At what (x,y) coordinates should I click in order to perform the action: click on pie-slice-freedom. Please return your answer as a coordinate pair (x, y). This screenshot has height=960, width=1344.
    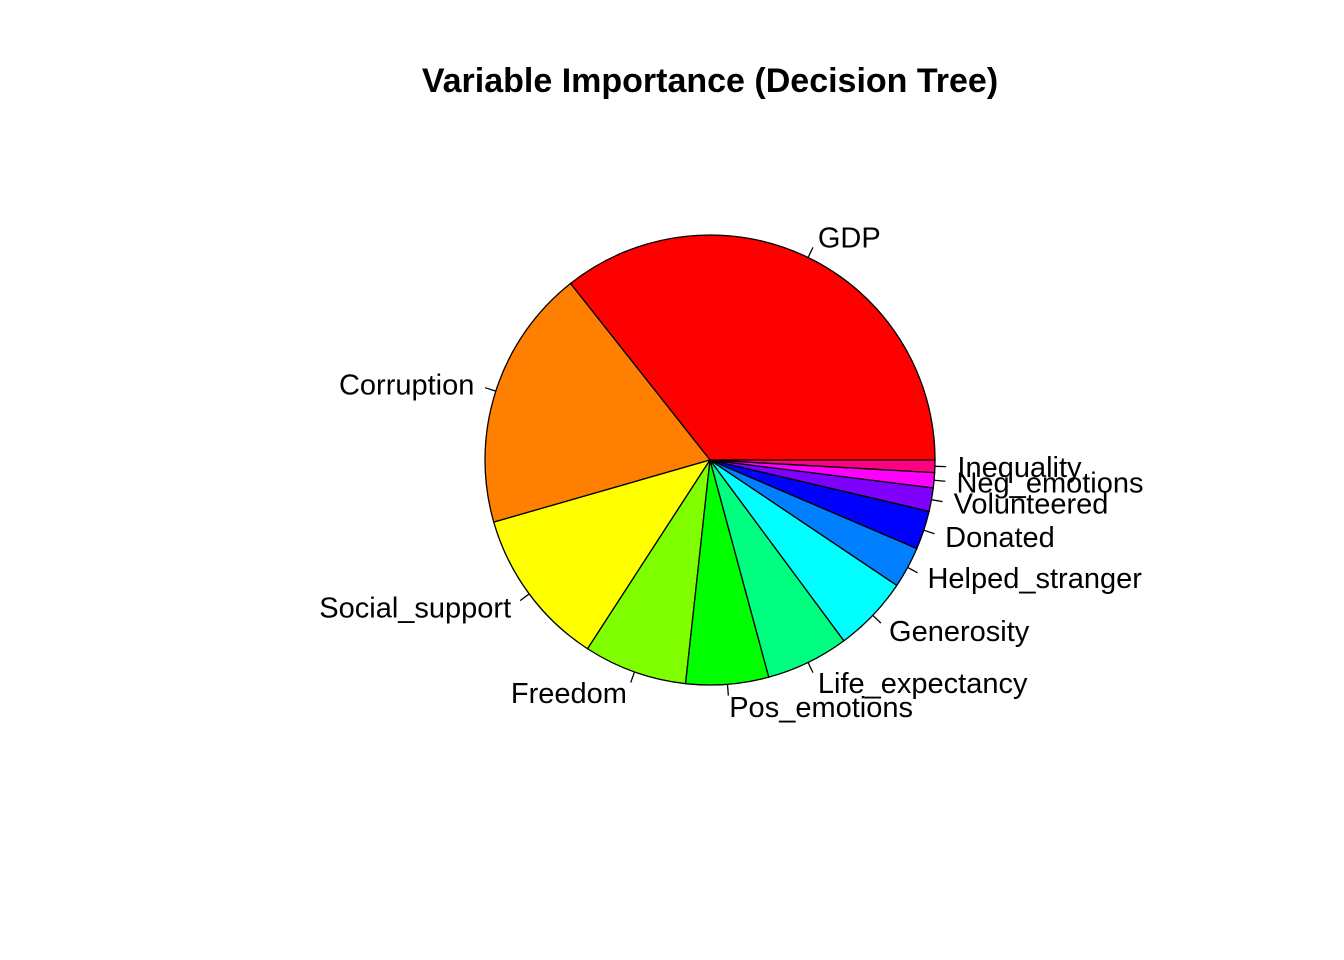
    Looking at the image, I should click on (648, 572).